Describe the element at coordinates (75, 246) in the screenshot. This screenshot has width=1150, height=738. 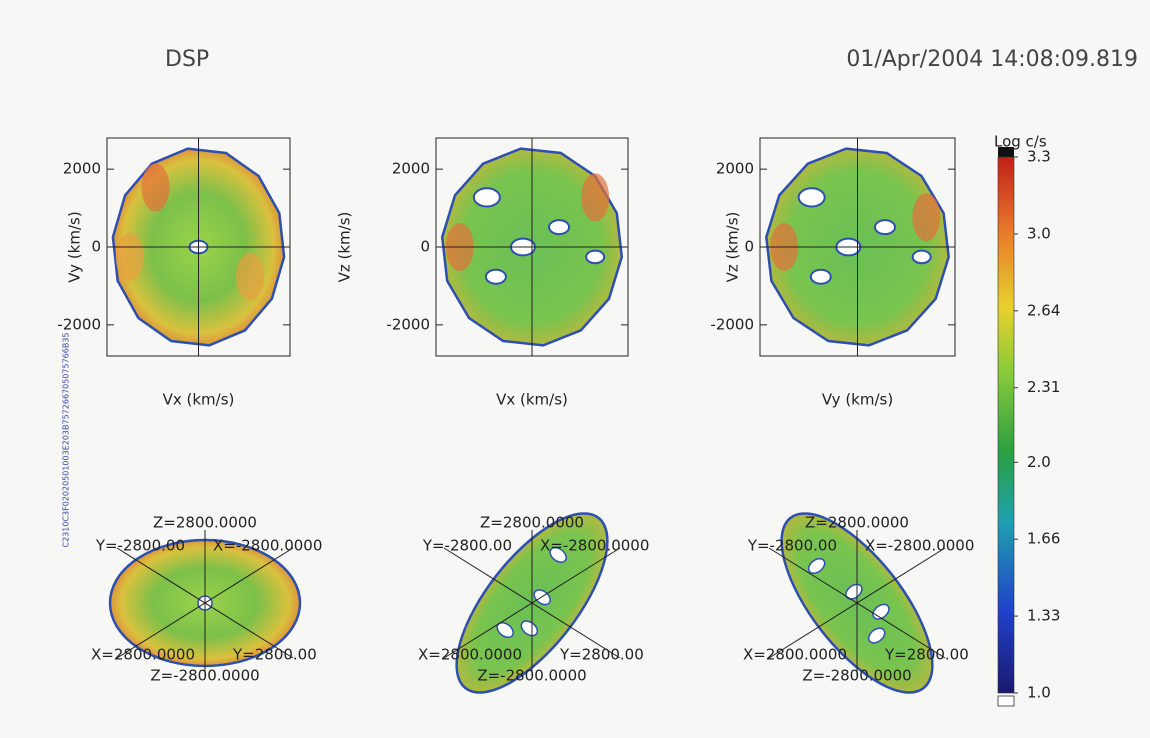
I see `y-axis-label: Vy (km/s)` at that location.